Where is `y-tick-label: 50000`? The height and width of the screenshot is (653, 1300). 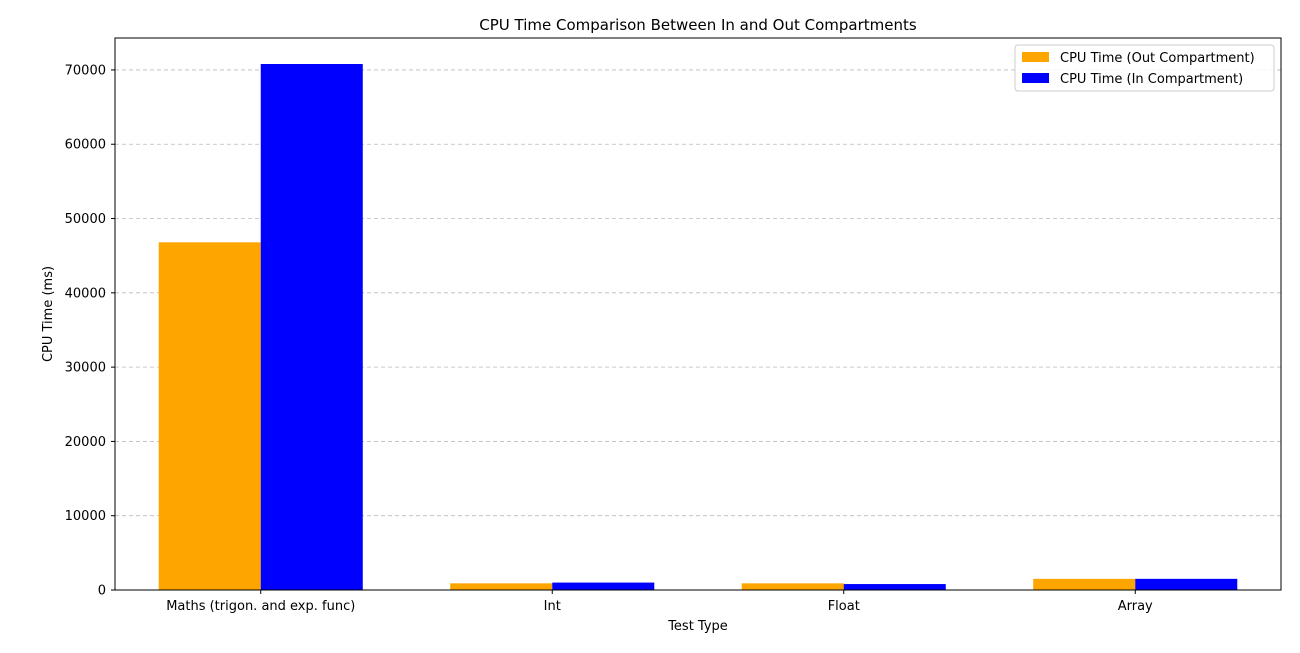
y-tick-label: 50000 is located at coordinates (85, 219).